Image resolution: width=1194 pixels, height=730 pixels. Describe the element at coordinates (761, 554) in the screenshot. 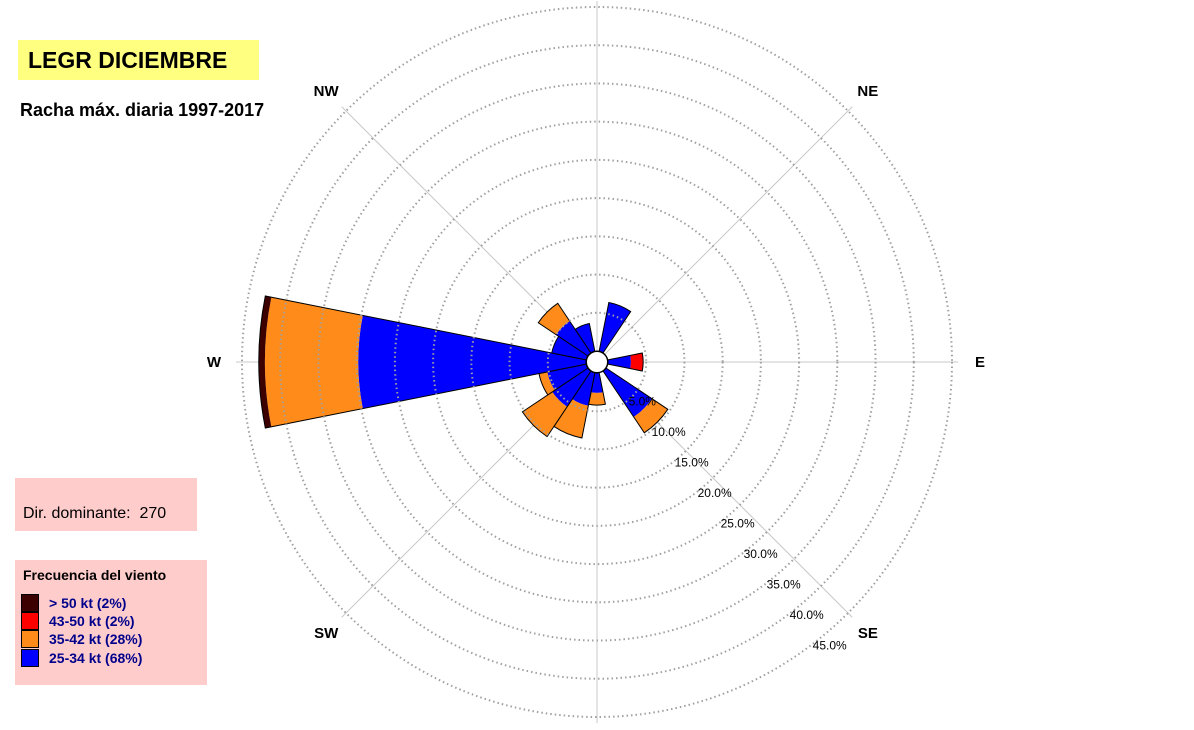

I see `radial-tick-label: 30.0%` at that location.